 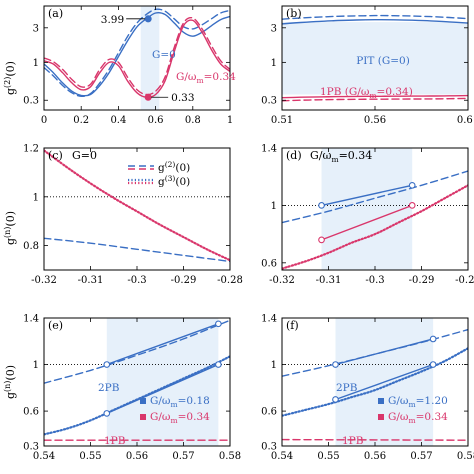 I want to click on x-tick-label: -0.29, so click(x=184, y=280).